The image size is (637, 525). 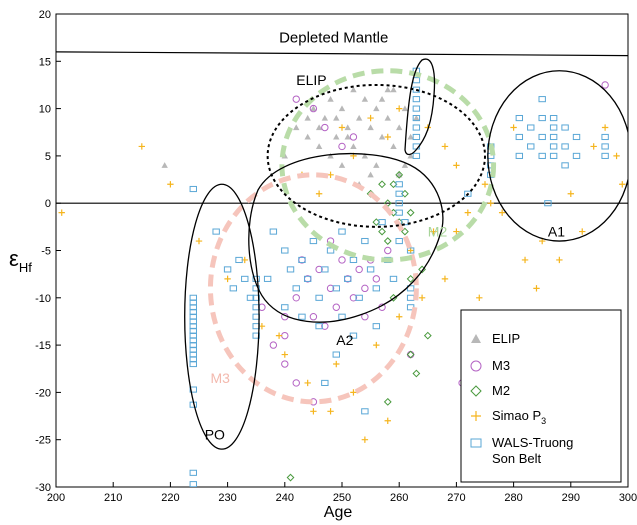 What do you see at coordinates (43, 346) in the screenshot?
I see `y-tick-label: -15` at bounding box center [43, 346].